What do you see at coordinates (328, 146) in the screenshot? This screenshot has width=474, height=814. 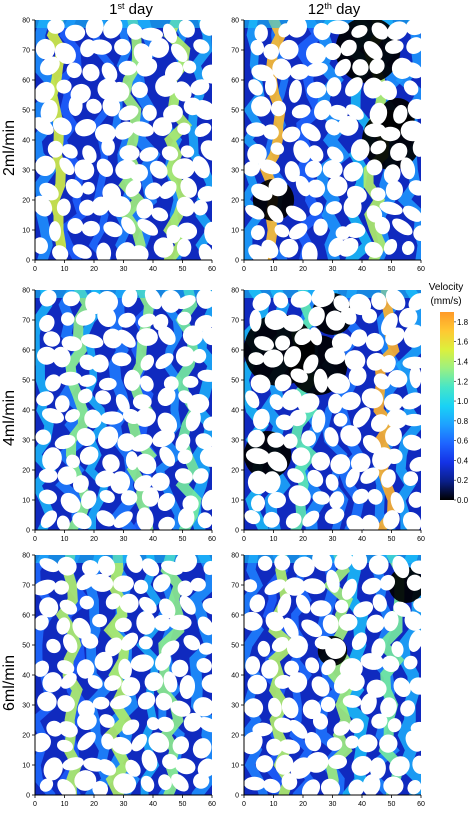 I see `panel-0-1: 0 10 20 30 40 50 60 0 10 20 30 40 50 60 70 80` at bounding box center [328, 146].